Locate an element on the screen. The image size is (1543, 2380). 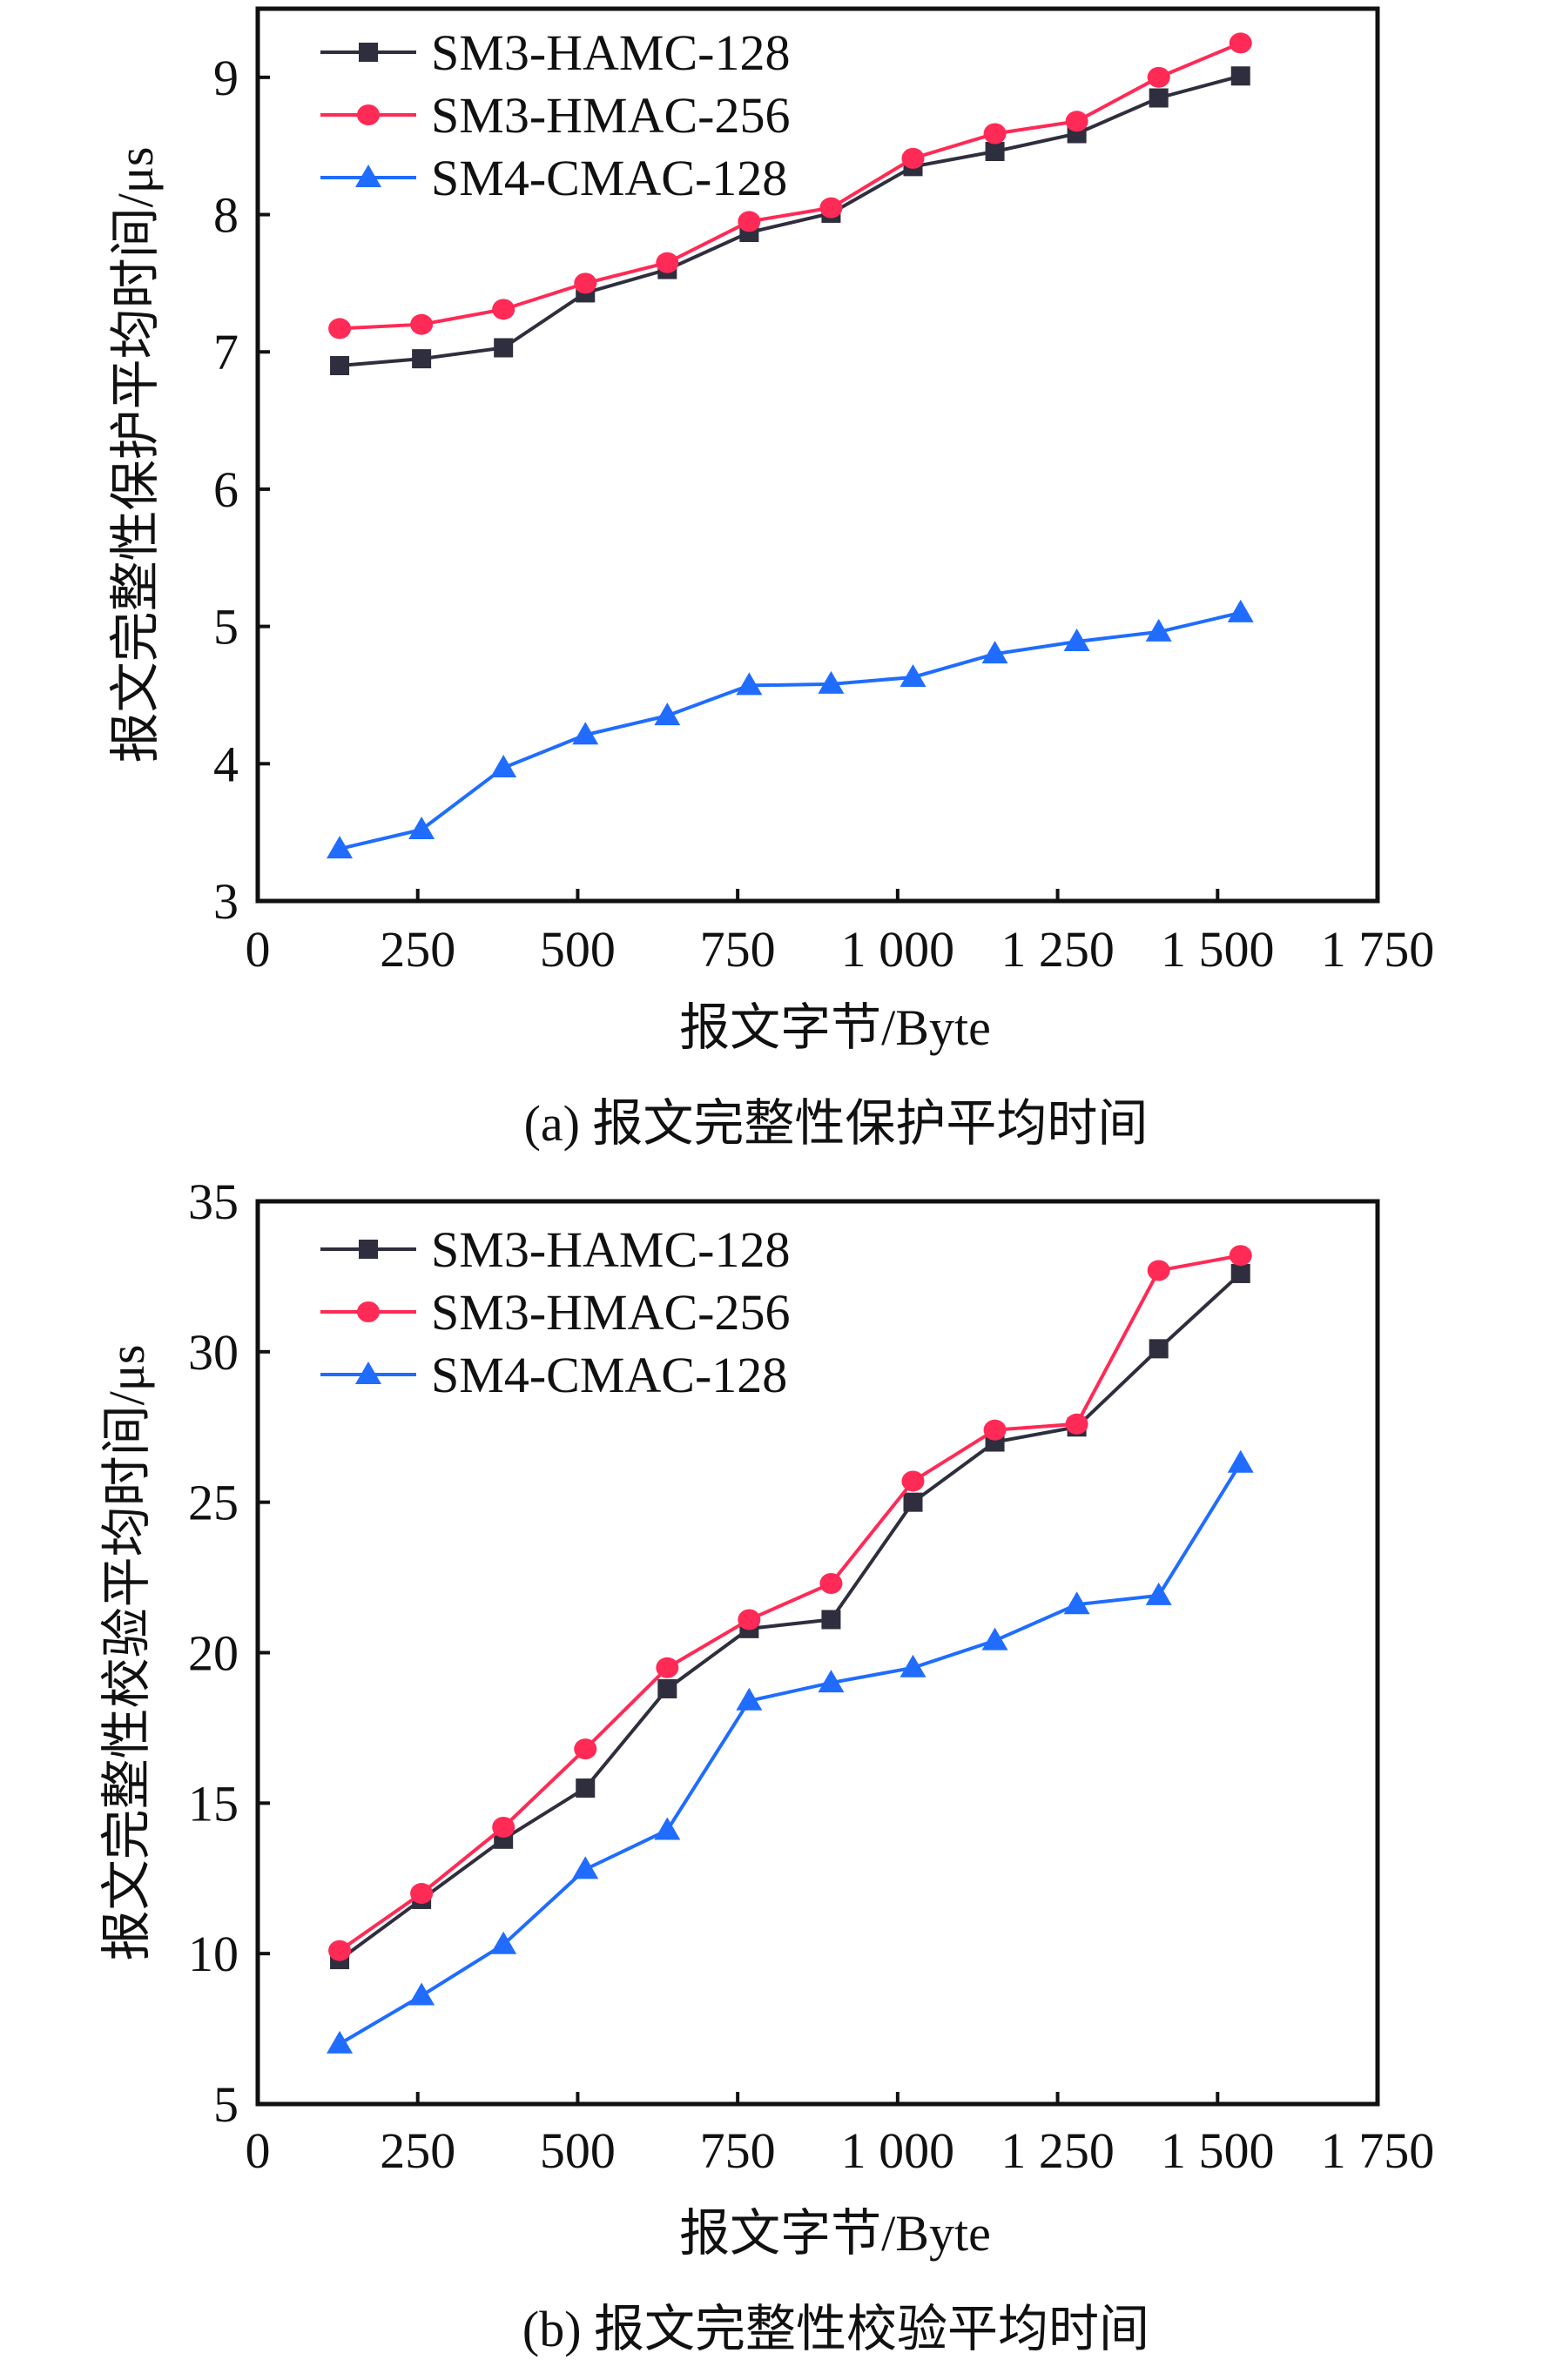
y-tick-label: 7 is located at coordinates (226, 352).